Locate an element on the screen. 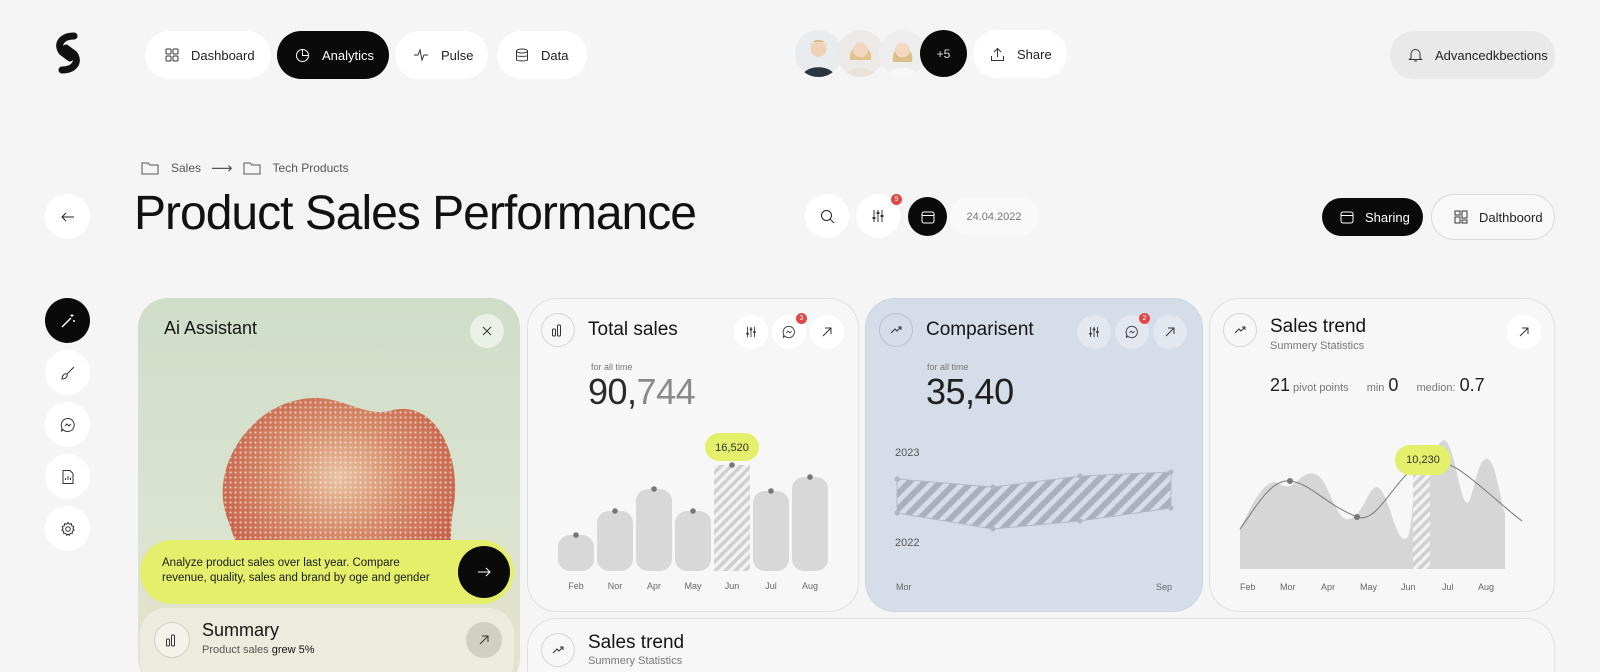 This screenshot has width=1600, height=672. folder-icon is located at coordinates (252, 168).